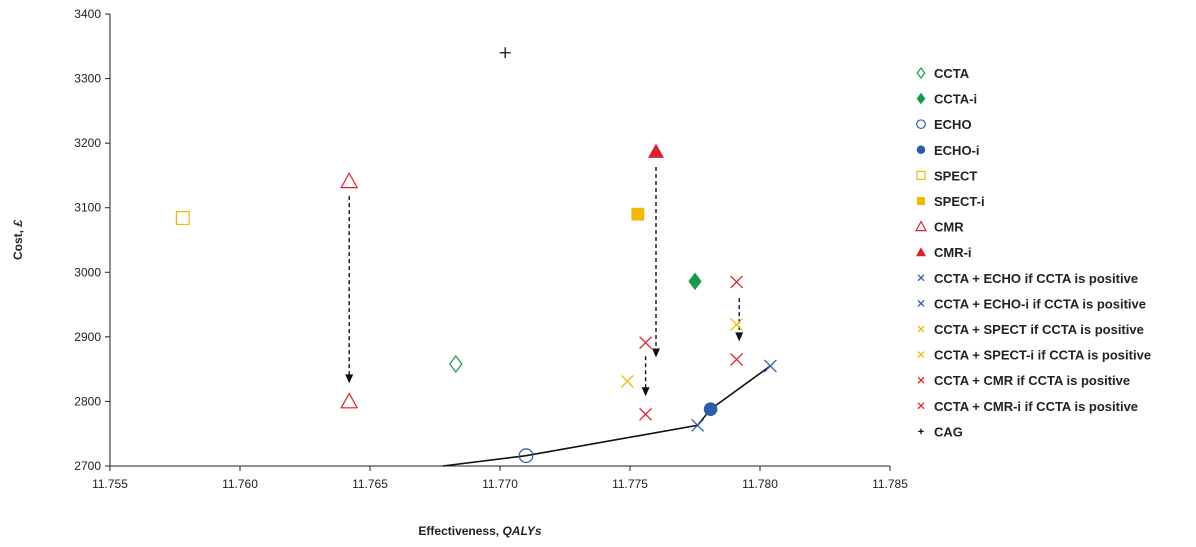  I want to click on x-axis-title: Effectiveness, QALYs, so click(479, 531).